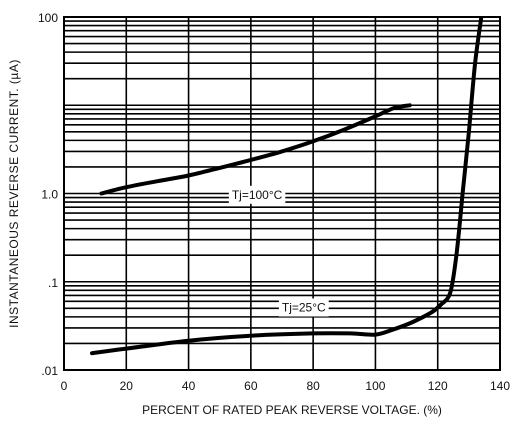 The height and width of the screenshot is (425, 520). I want to click on curve-label-text: Tj=100°C, so click(257, 195).